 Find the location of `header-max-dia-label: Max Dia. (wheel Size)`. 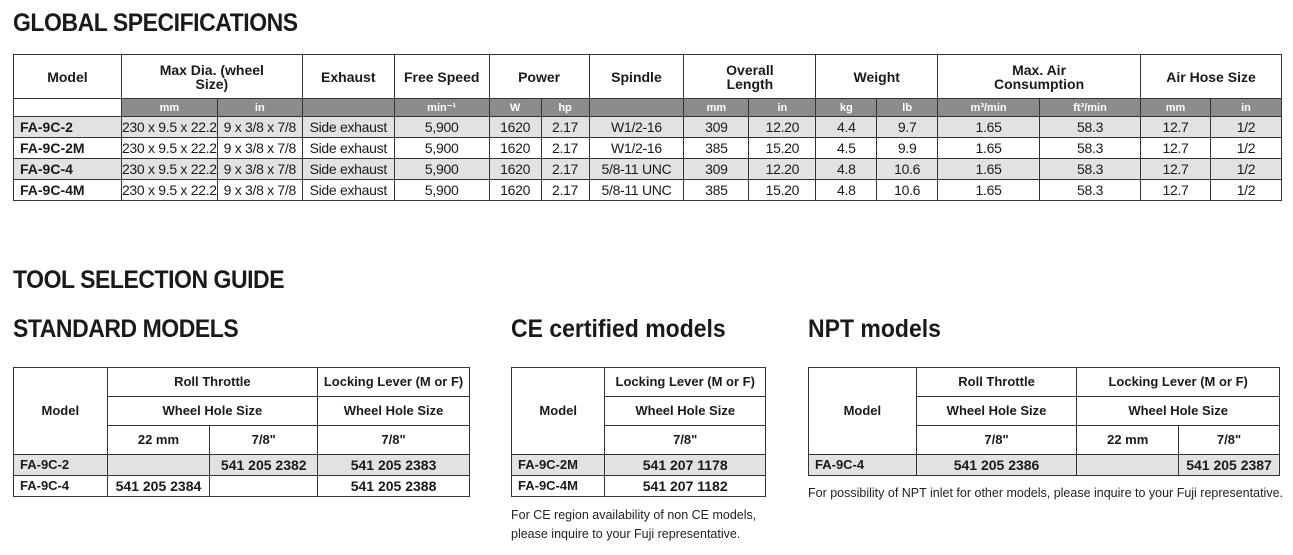

header-max-dia-label: Max Dia. (wheel Size) is located at coordinates (211, 76).